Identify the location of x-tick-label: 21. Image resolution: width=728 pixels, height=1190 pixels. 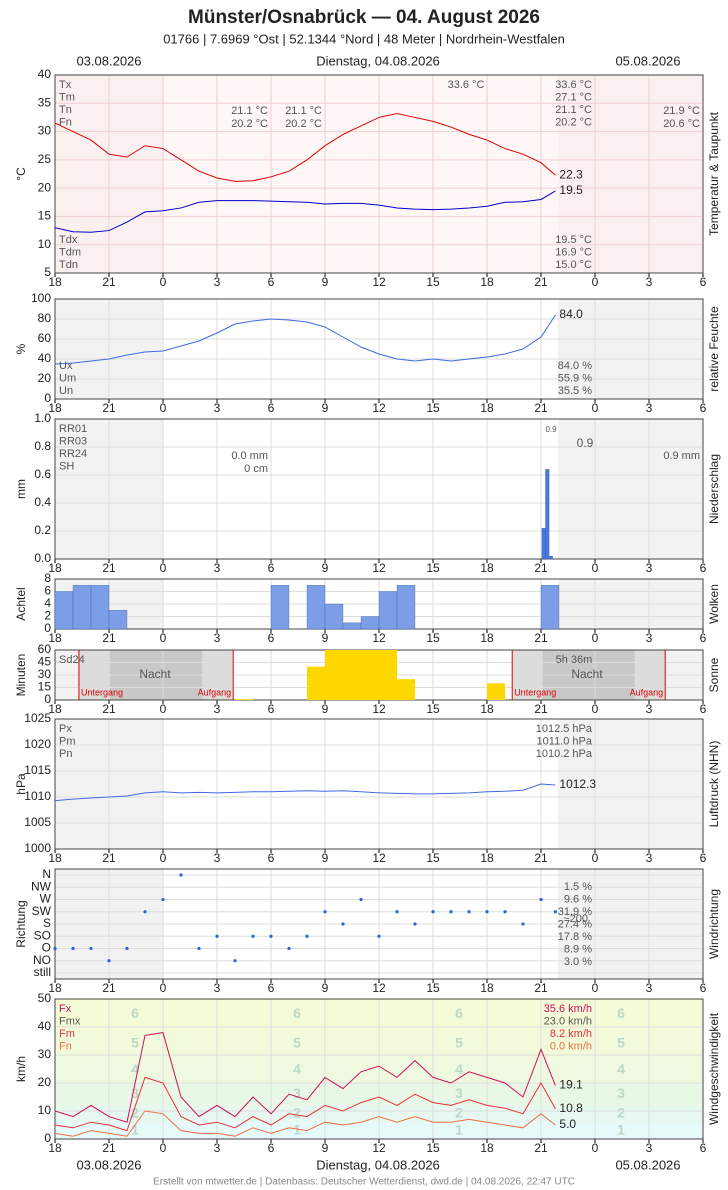
(541, 568).